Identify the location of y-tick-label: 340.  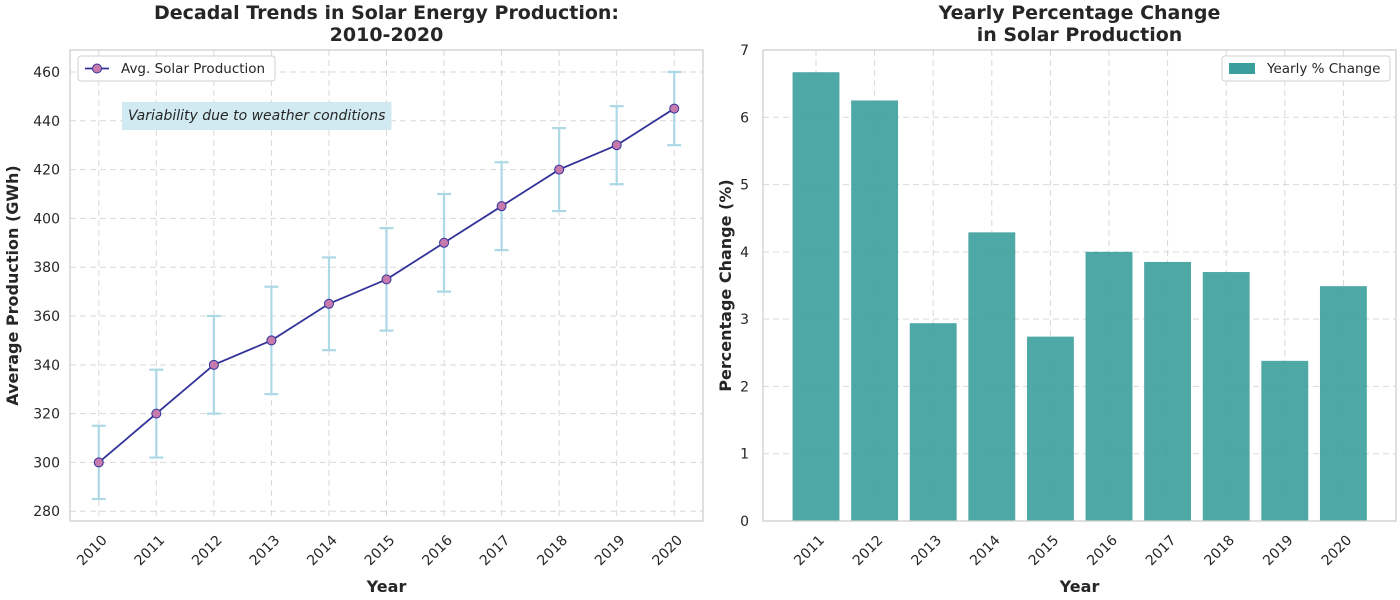
(46, 366).